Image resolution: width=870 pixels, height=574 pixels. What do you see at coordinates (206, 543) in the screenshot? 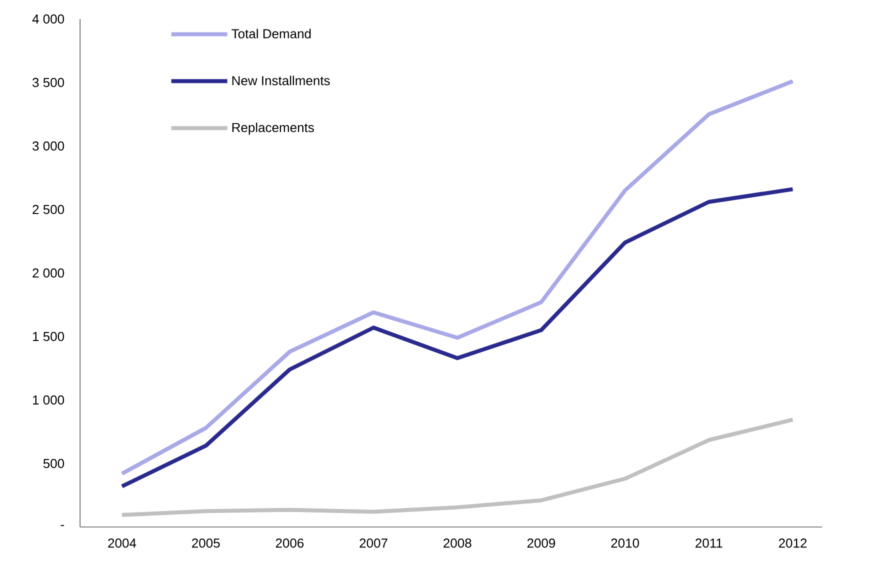
I see `x-tick-label: 2005` at bounding box center [206, 543].